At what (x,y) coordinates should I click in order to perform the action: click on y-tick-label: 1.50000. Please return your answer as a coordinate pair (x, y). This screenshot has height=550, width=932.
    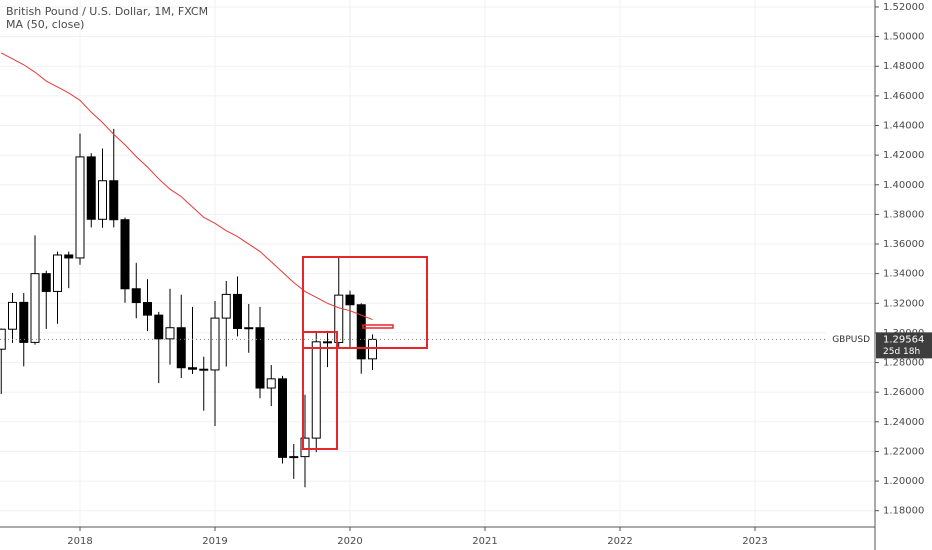
    Looking at the image, I should click on (903, 37).